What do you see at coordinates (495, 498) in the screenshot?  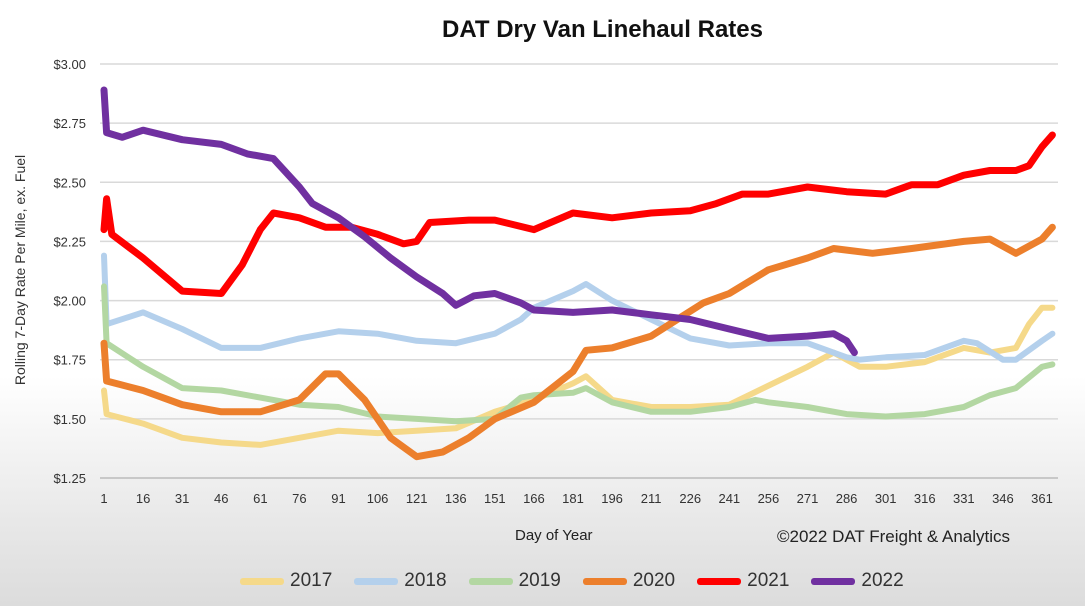 I see `x-tick-label: 151` at bounding box center [495, 498].